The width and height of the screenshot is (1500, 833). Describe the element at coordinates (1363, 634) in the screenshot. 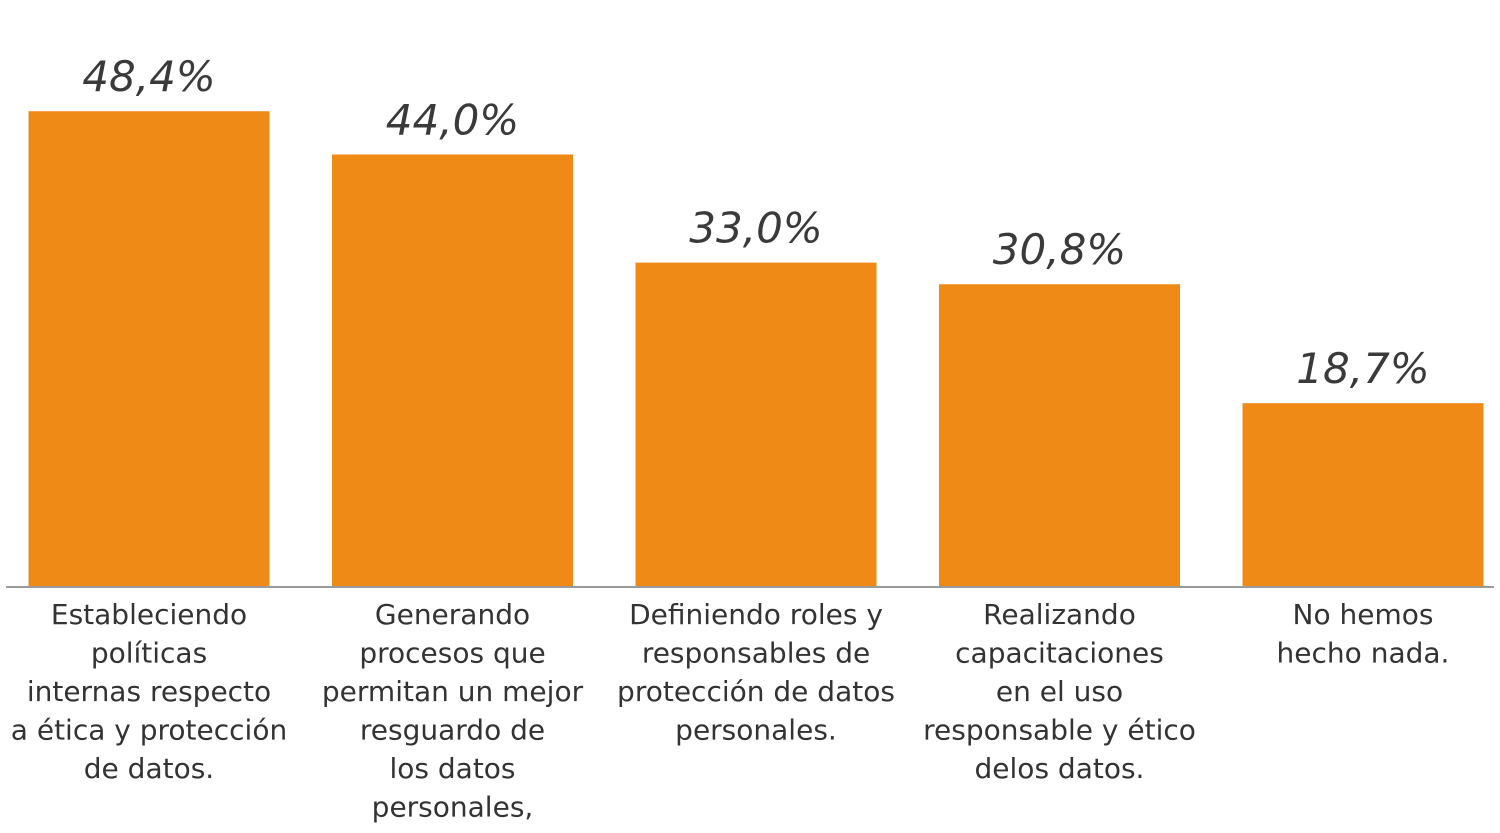

I see `category-label-5: No hemos hecho nada.` at that location.